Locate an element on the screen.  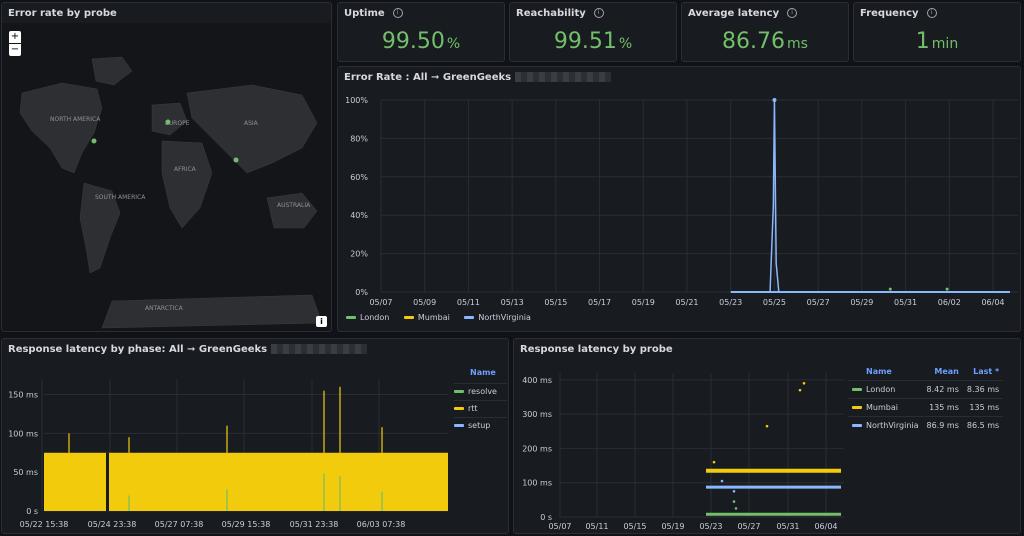
error-rate-legend: London Mumbai NorthVirginia is located at coordinates (438, 317).